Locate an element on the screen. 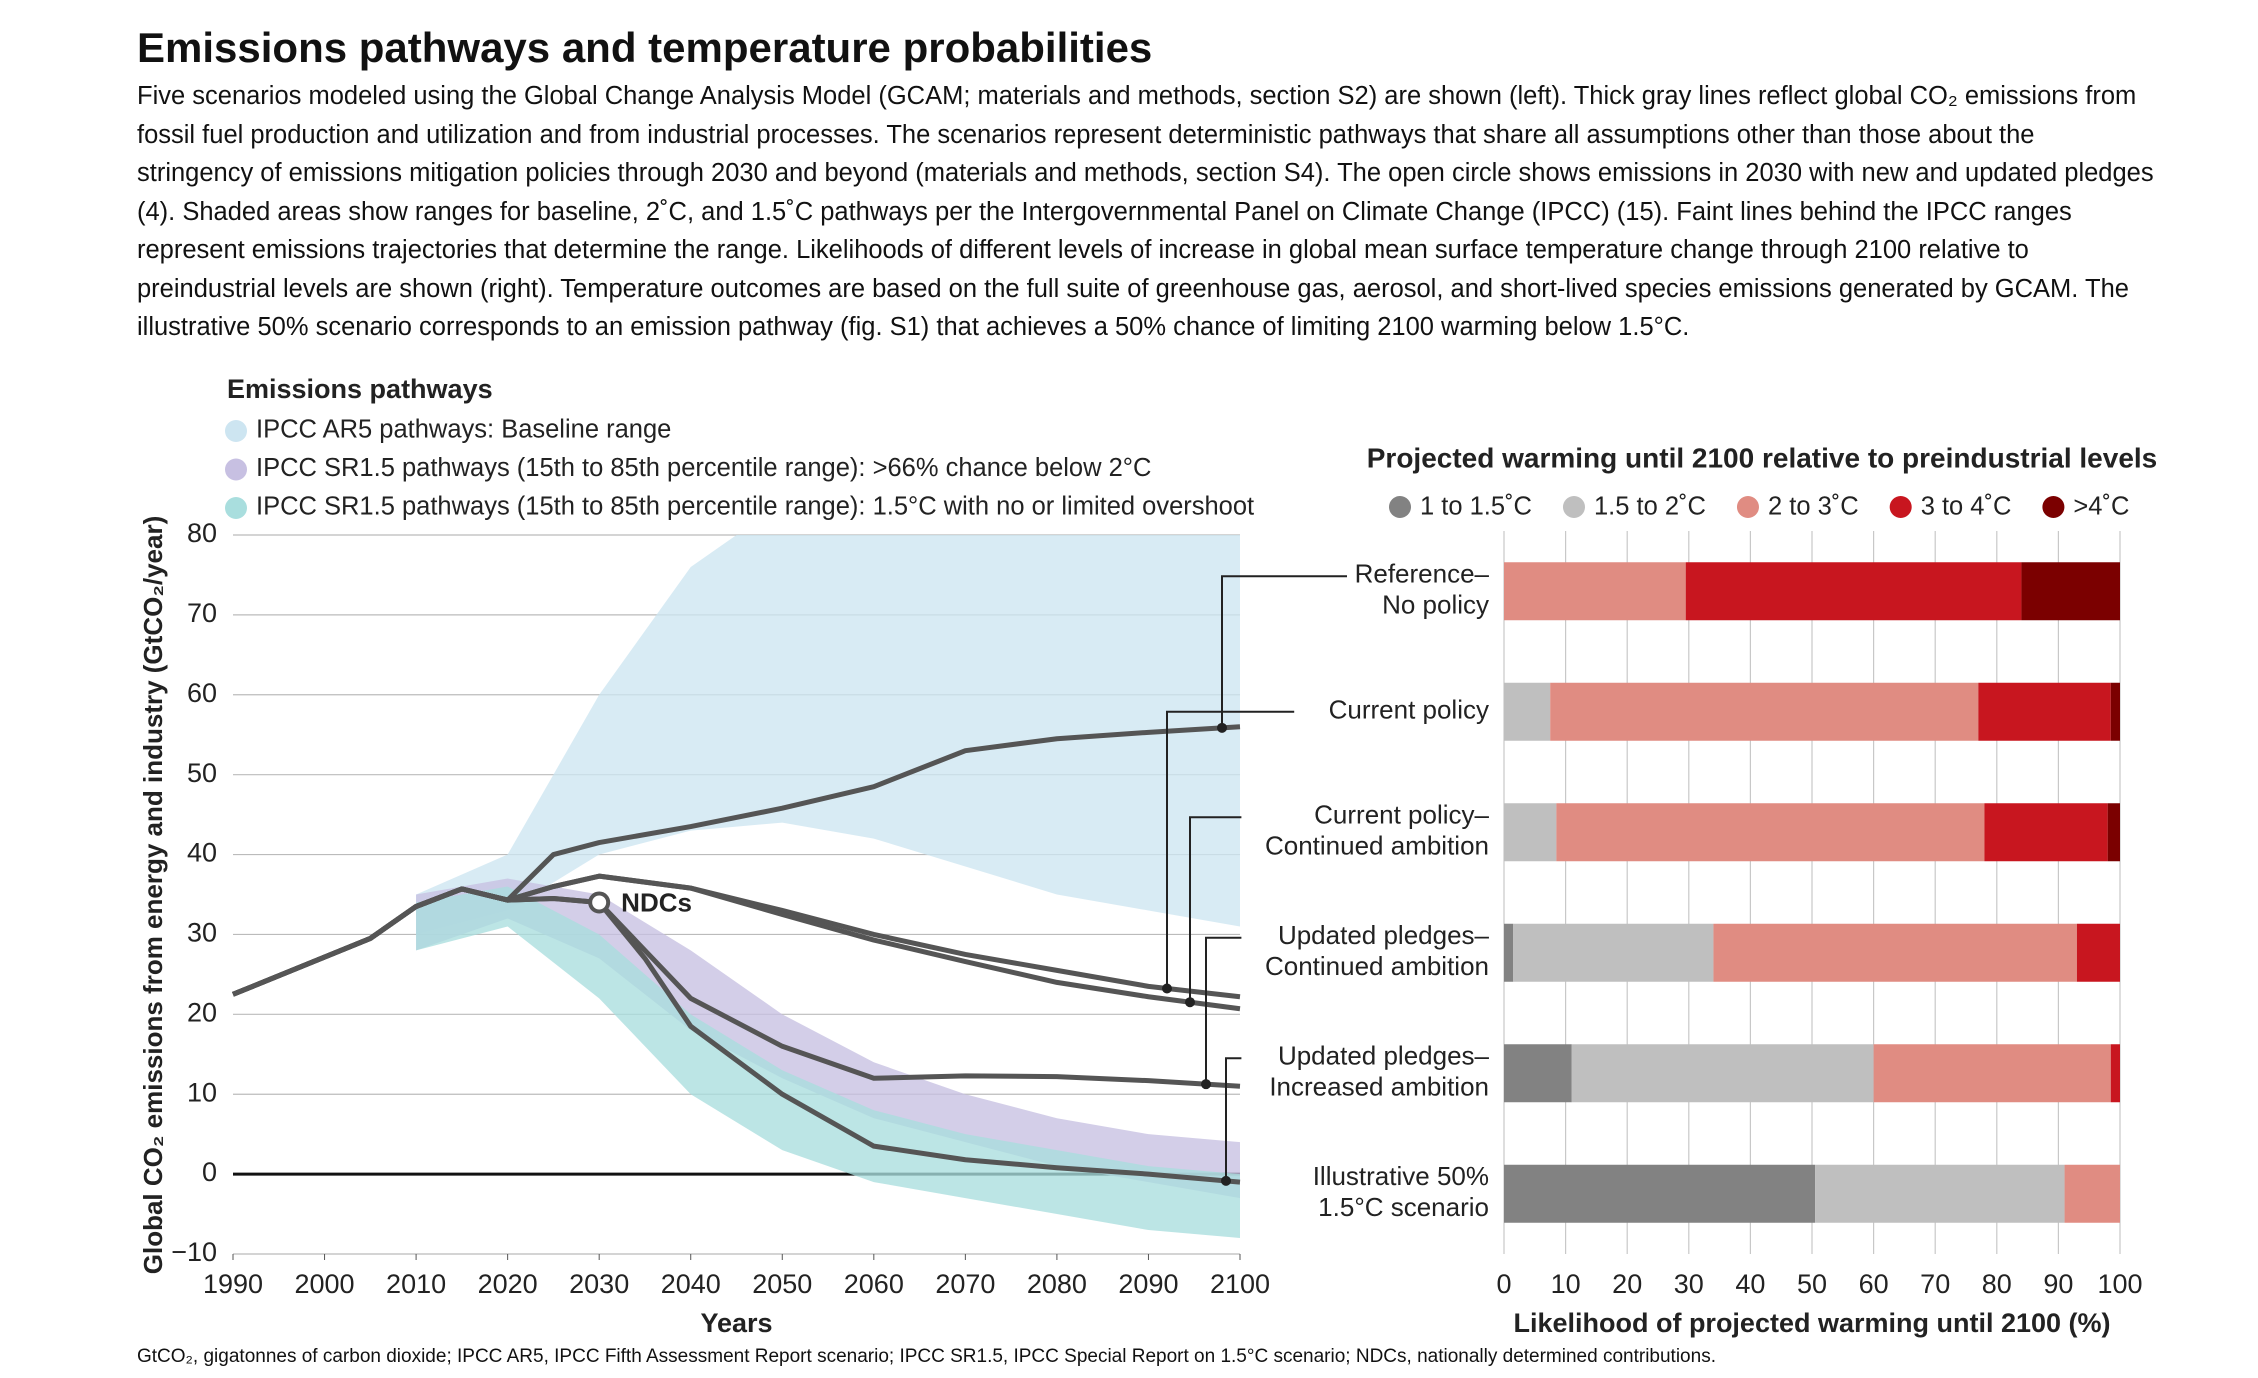  category-label: No policy is located at coordinates (1435, 605).